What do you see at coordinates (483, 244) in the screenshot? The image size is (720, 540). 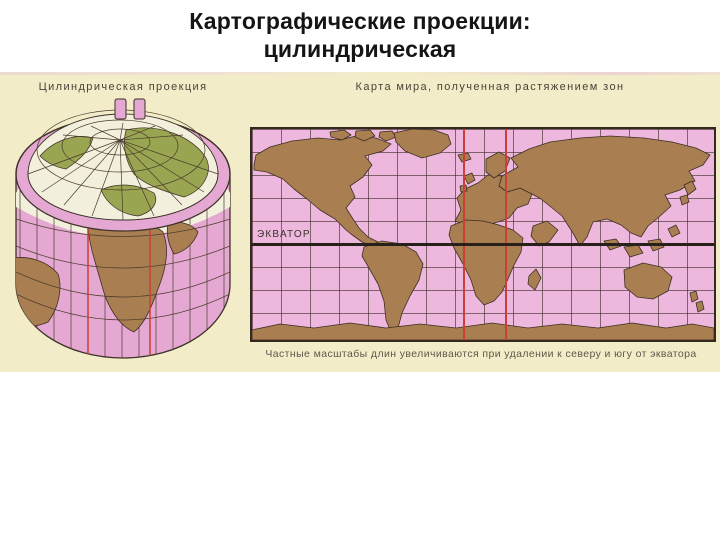 I see `equator-line` at bounding box center [483, 244].